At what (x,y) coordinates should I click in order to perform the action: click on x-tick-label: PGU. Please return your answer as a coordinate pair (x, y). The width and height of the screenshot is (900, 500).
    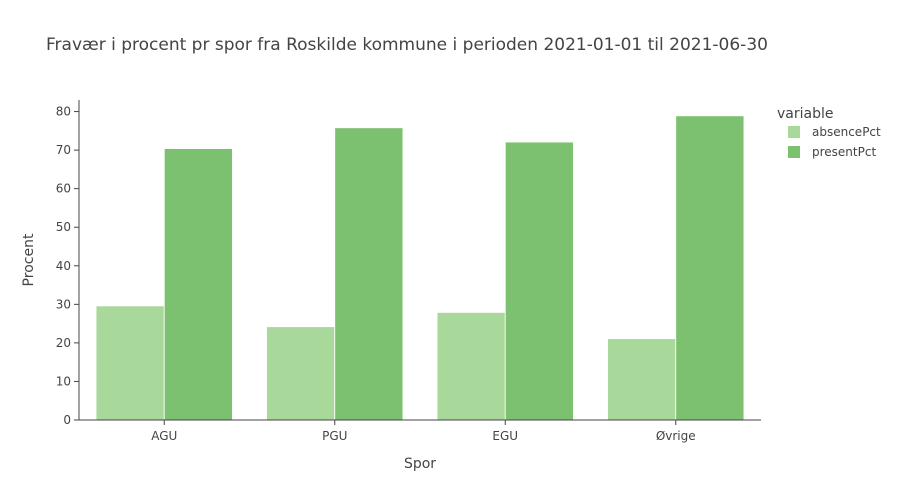
    Looking at the image, I should click on (334, 436).